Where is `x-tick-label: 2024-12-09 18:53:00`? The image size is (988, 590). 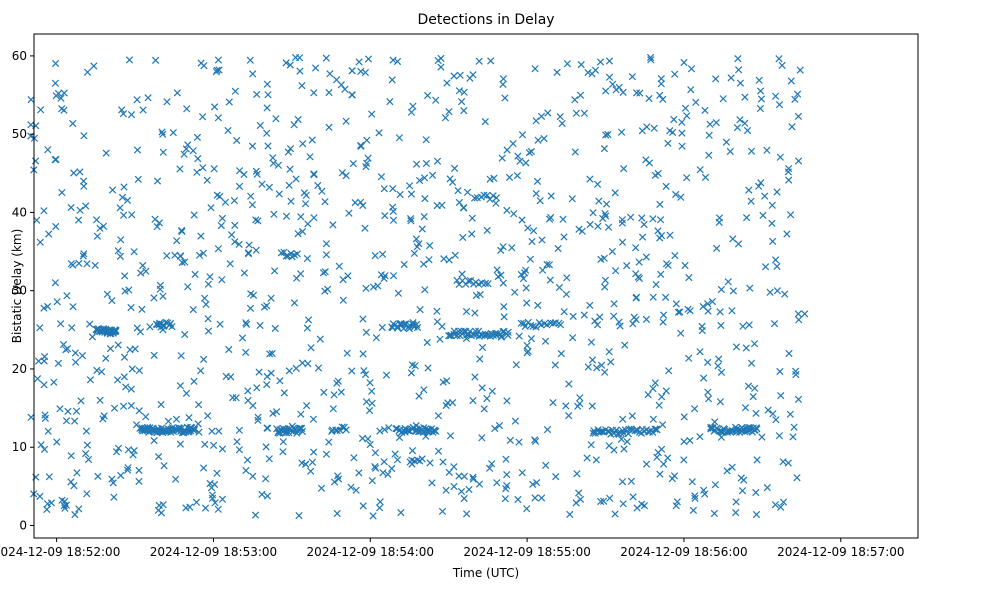
x-tick-label: 2024-12-09 18:53:00 is located at coordinates (213, 552).